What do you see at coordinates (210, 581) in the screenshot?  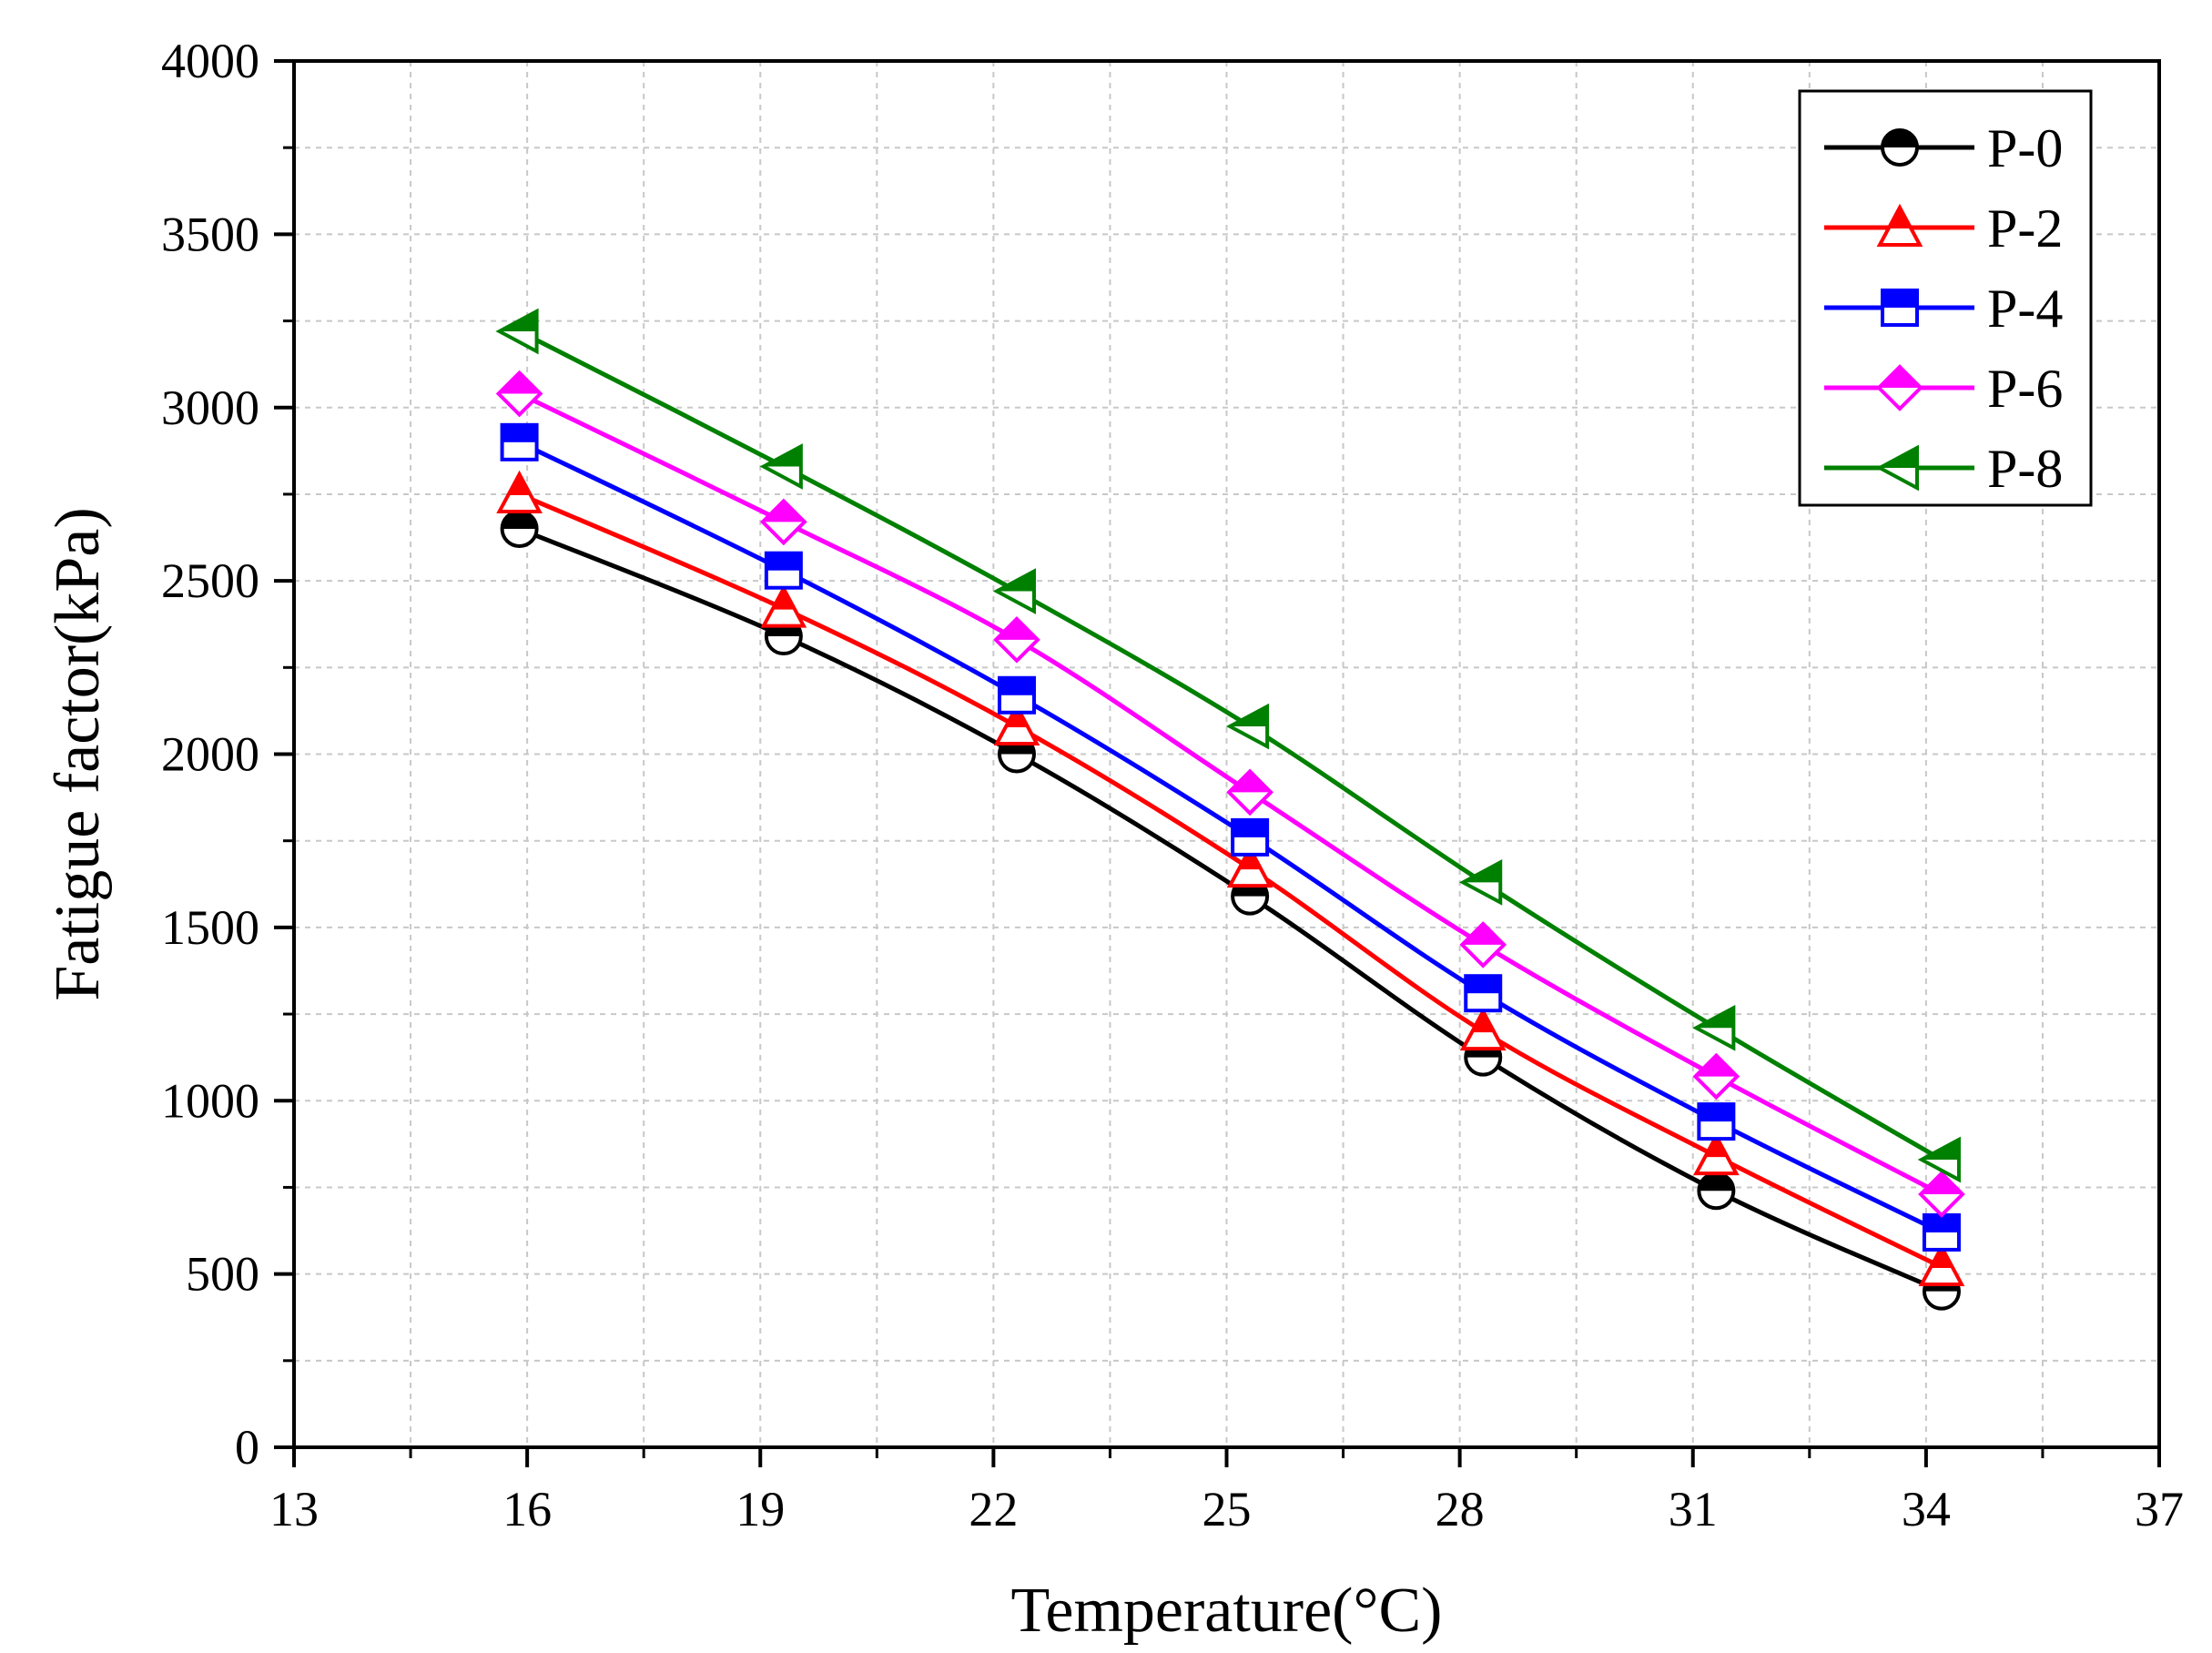 I see `y-tick-label: 2500` at bounding box center [210, 581].